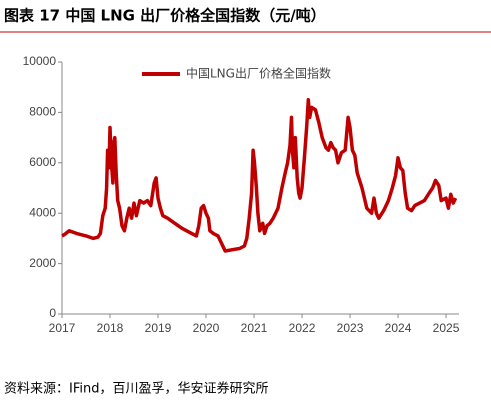 The image size is (491, 406). Describe the element at coordinates (302, 328) in the screenshot. I see `x-tick-label: 2022` at that location.